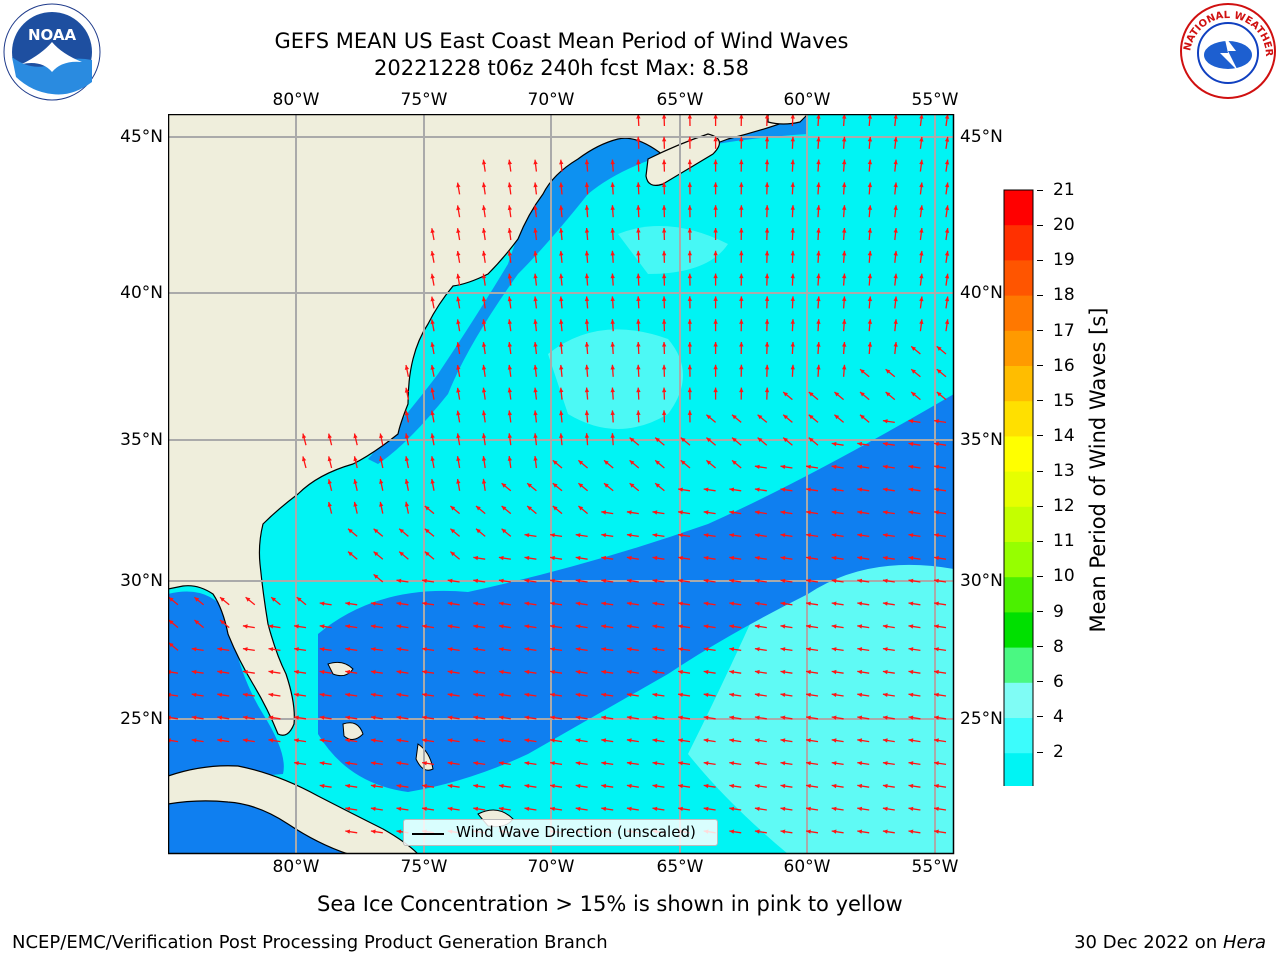 This screenshot has height=960, width=1280. What do you see at coordinates (551, 867) in the screenshot?
I see `lon-tick-label-bottom: 70°W` at bounding box center [551, 867].